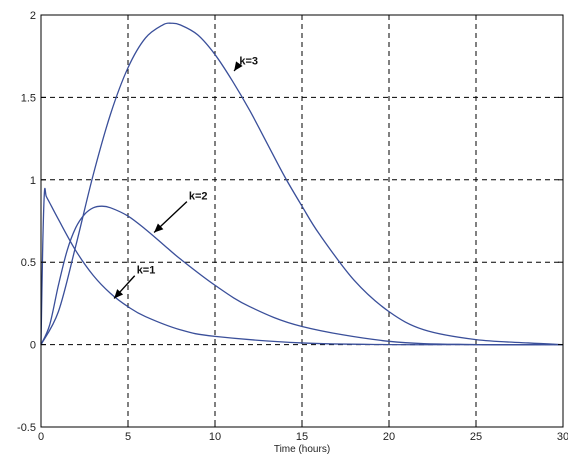 The height and width of the screenshot is (469, 568). I want to click on x-tick-label: 30, so click(562, 437).